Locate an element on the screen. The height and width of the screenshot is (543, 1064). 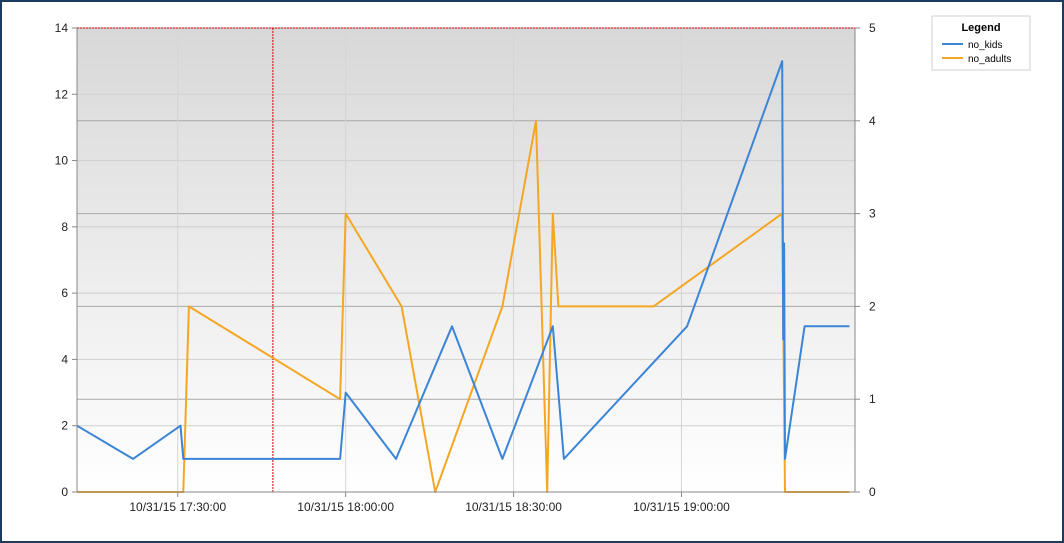
y2-tick-label: 0 is located at coordinates (872, 492).